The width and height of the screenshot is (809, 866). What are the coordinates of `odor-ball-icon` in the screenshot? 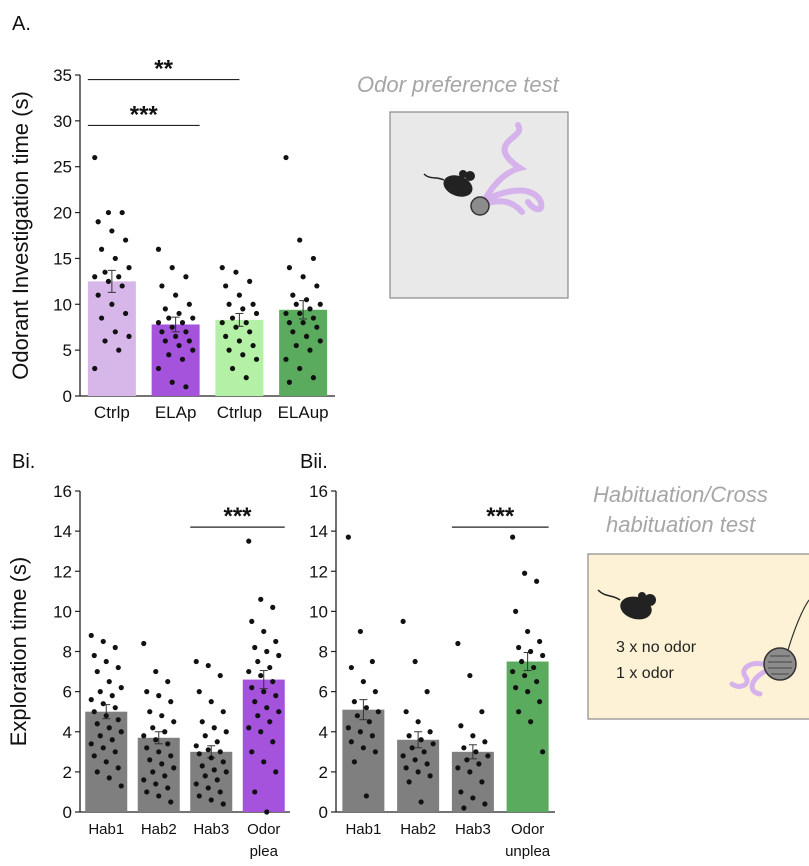 It's located at (480, 206).